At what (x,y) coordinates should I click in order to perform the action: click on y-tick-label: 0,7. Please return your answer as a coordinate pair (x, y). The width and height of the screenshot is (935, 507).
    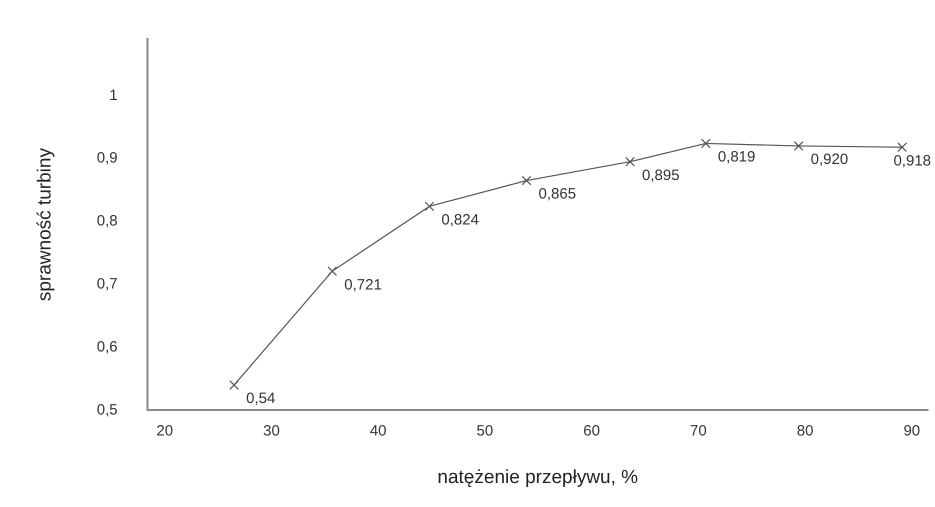
    Looking at the image, I should click on (107, 284).